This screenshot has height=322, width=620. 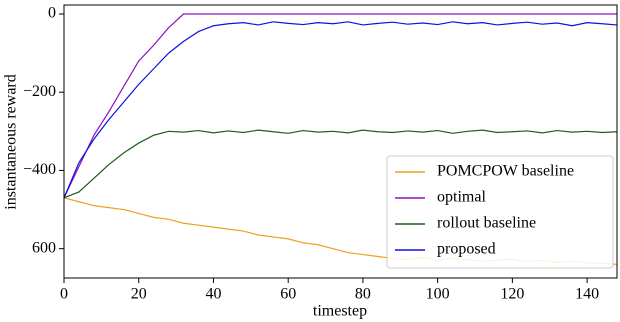 What do you see at coordinates (52, 13) in the screenshot?
I see `y-tick-label: 0` at bounding box center [52, 13].